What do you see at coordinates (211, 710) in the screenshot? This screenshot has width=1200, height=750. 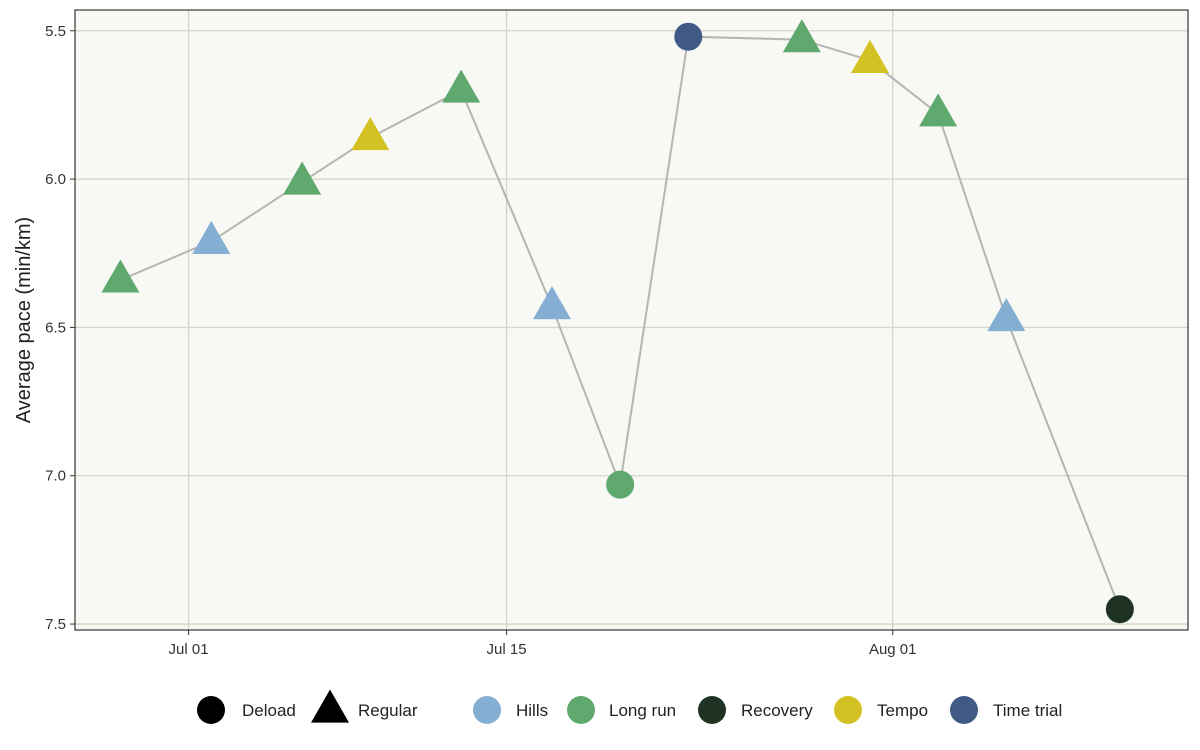 I see `legend-circle-key` at bounding box center [211, 710].